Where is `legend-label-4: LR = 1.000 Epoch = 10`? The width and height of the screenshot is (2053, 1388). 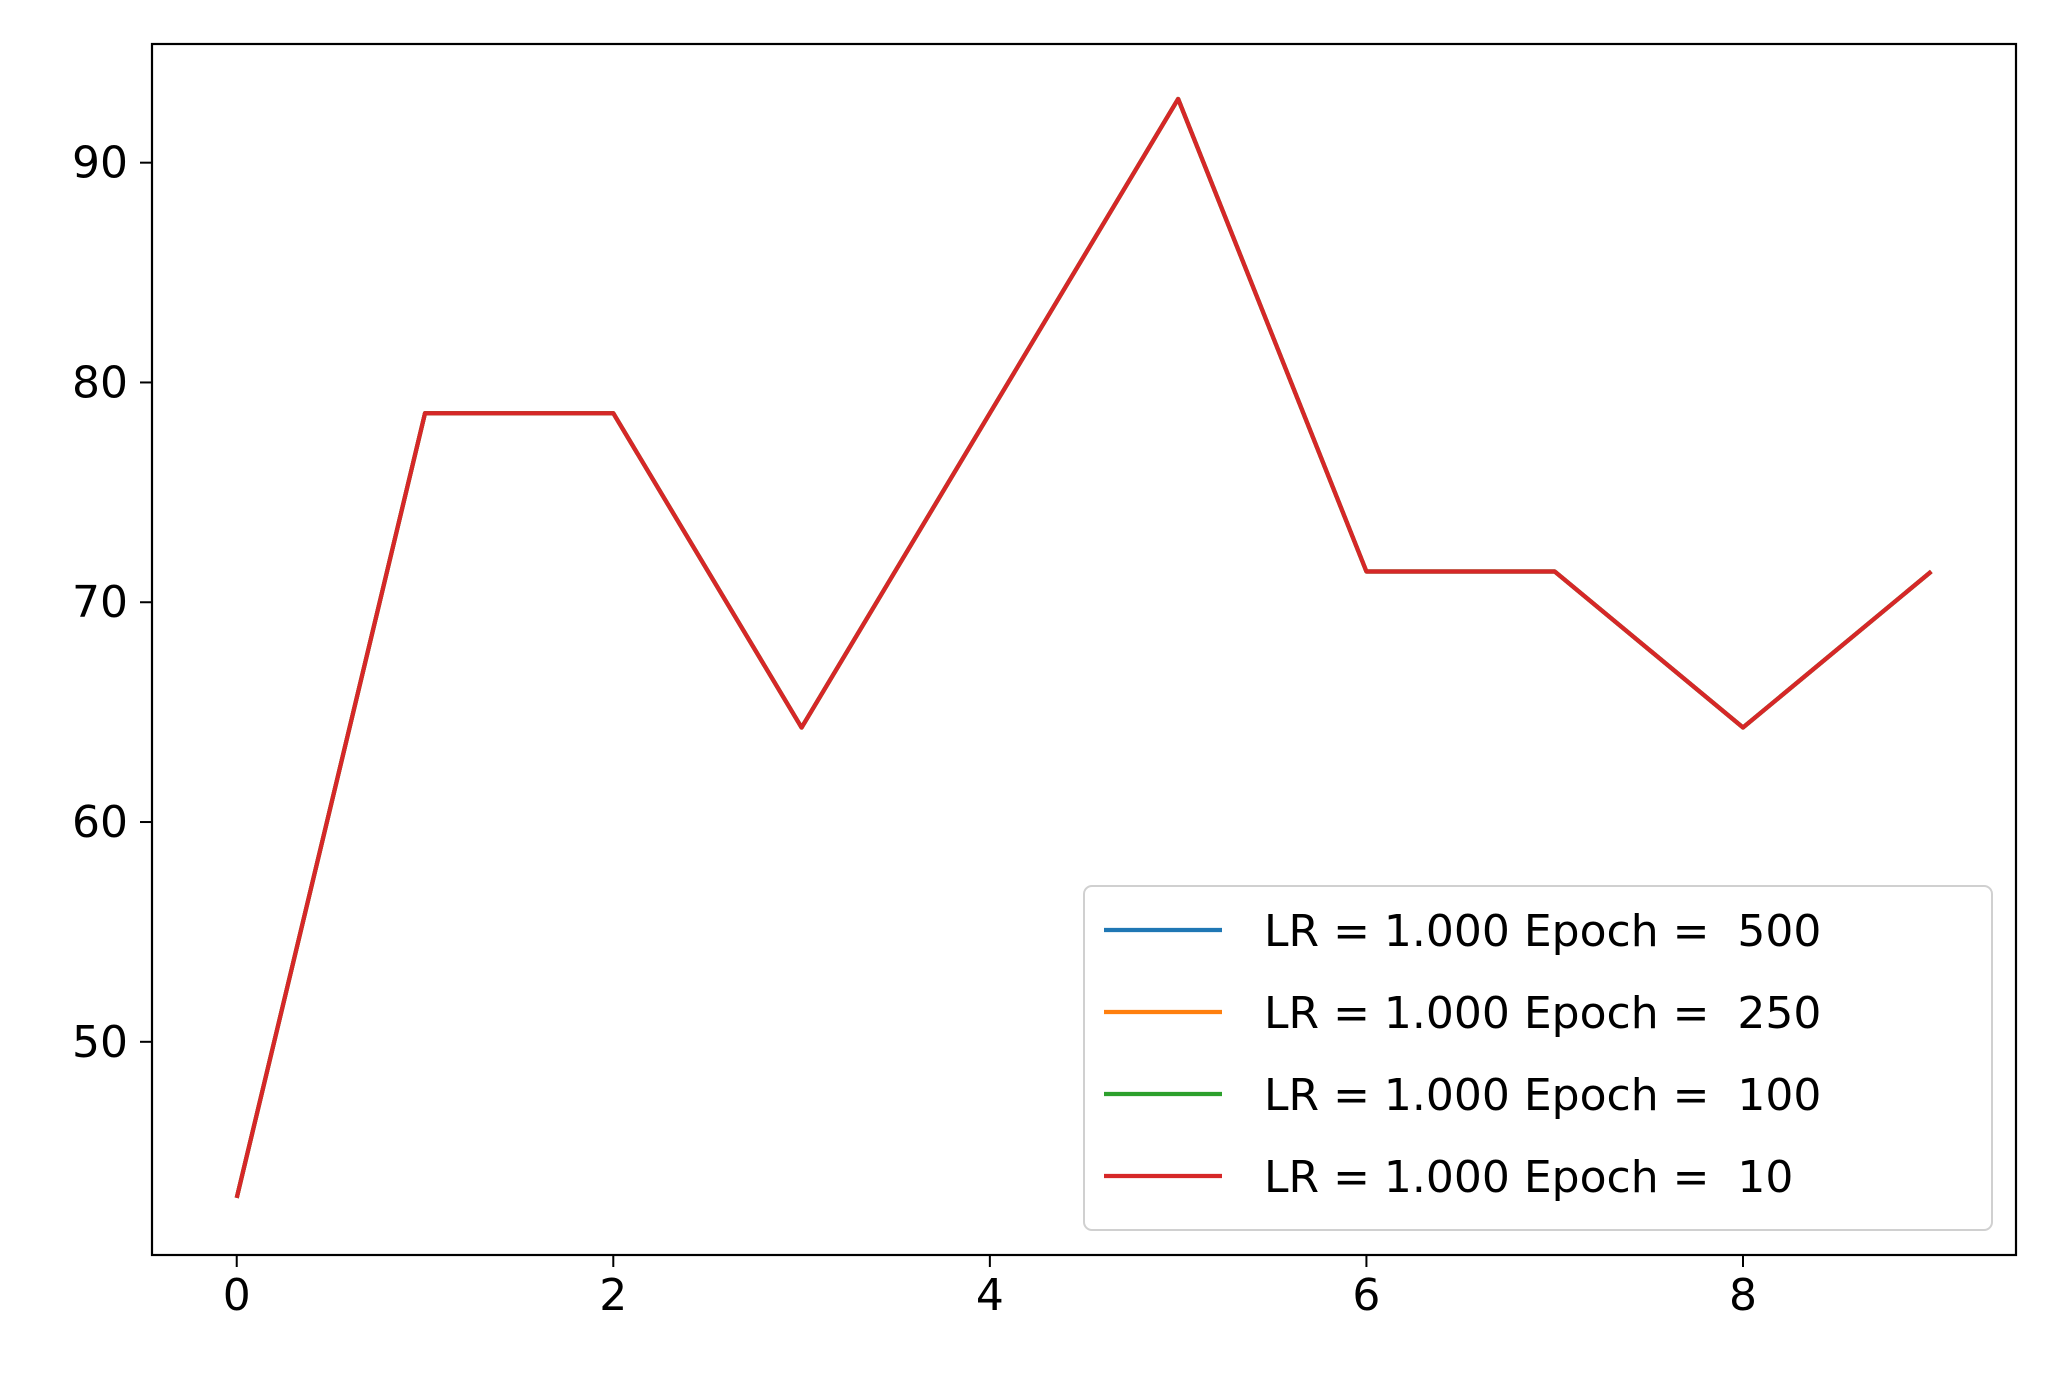
legend-label-4: LR = 1.000 Epoch = 10 is located at coordinates (1528, 1177).